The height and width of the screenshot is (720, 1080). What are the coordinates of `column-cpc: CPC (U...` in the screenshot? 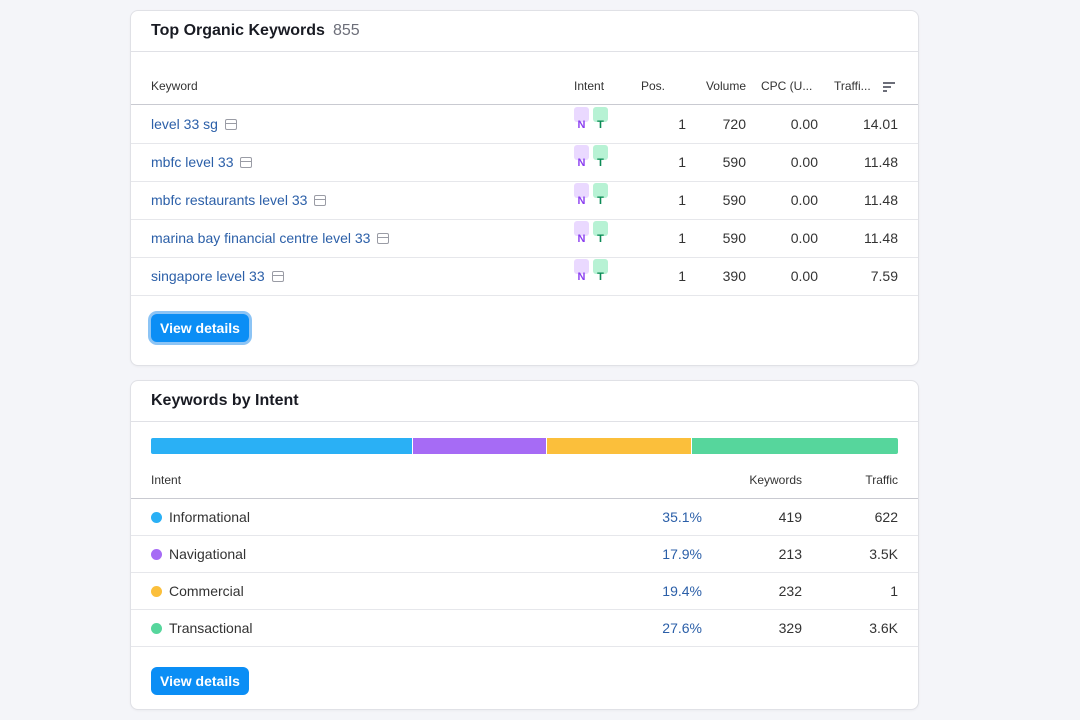 It's located at (787, 86).